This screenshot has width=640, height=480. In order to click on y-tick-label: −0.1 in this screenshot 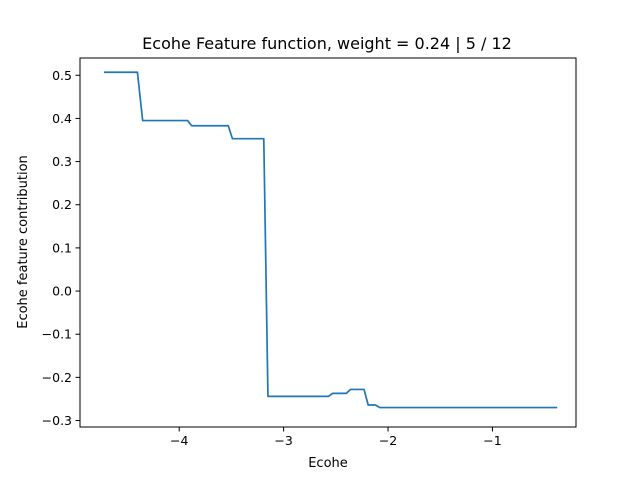, I will do `click(57, 334)`.